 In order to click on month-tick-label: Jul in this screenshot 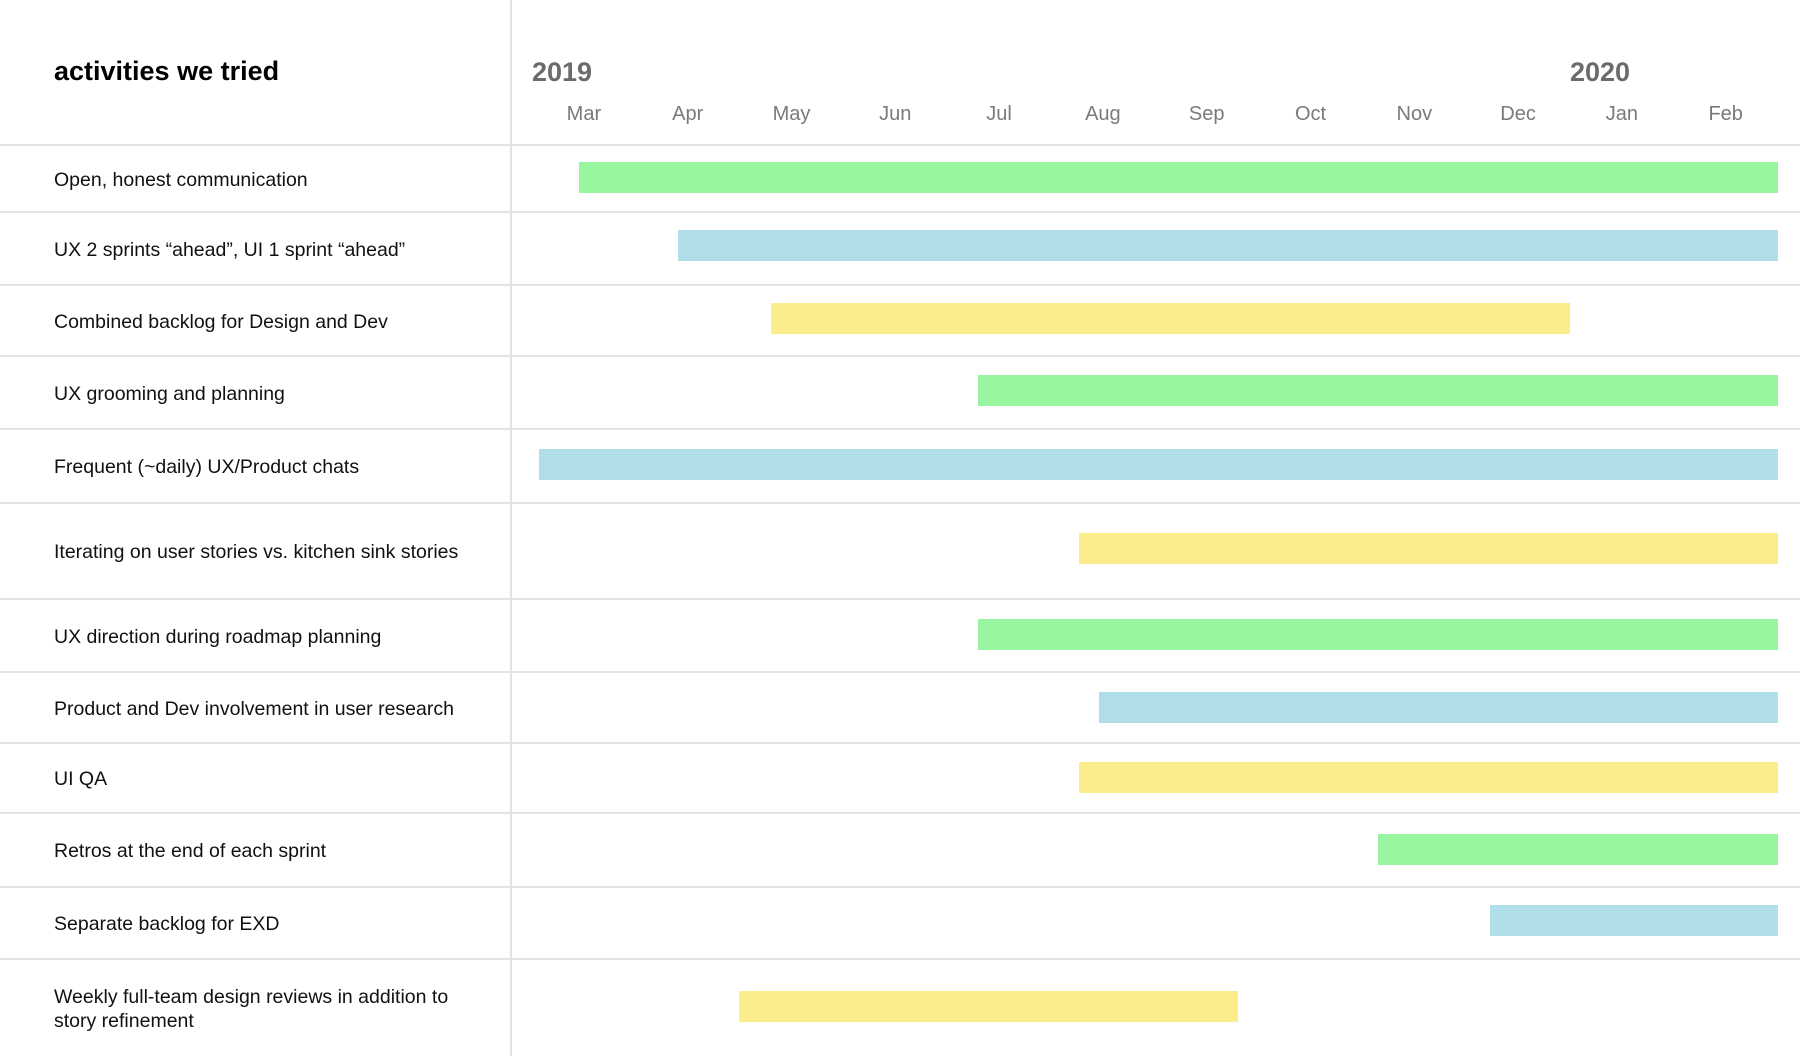, I will do `click(999, 114)`.